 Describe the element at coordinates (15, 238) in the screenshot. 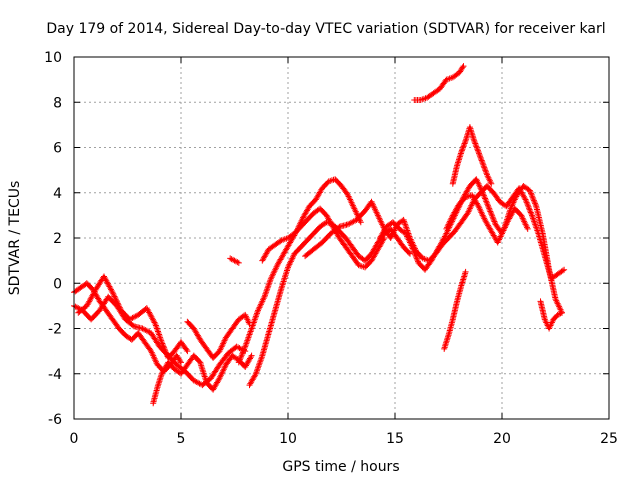

I see `y-axis-label: SDTVAR / TECUs` at that location.